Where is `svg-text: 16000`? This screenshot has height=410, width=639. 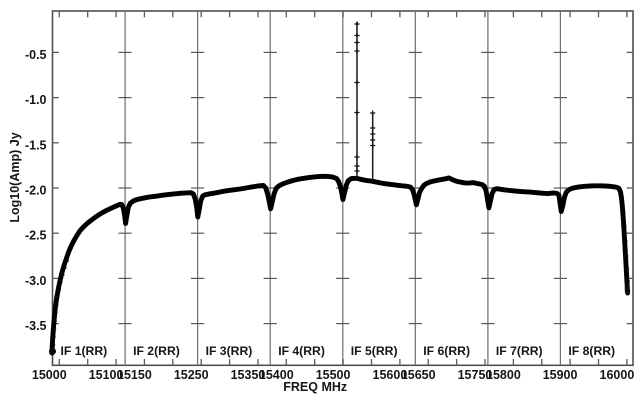
svg-text: 16000 is located at coordinates (617, 375).